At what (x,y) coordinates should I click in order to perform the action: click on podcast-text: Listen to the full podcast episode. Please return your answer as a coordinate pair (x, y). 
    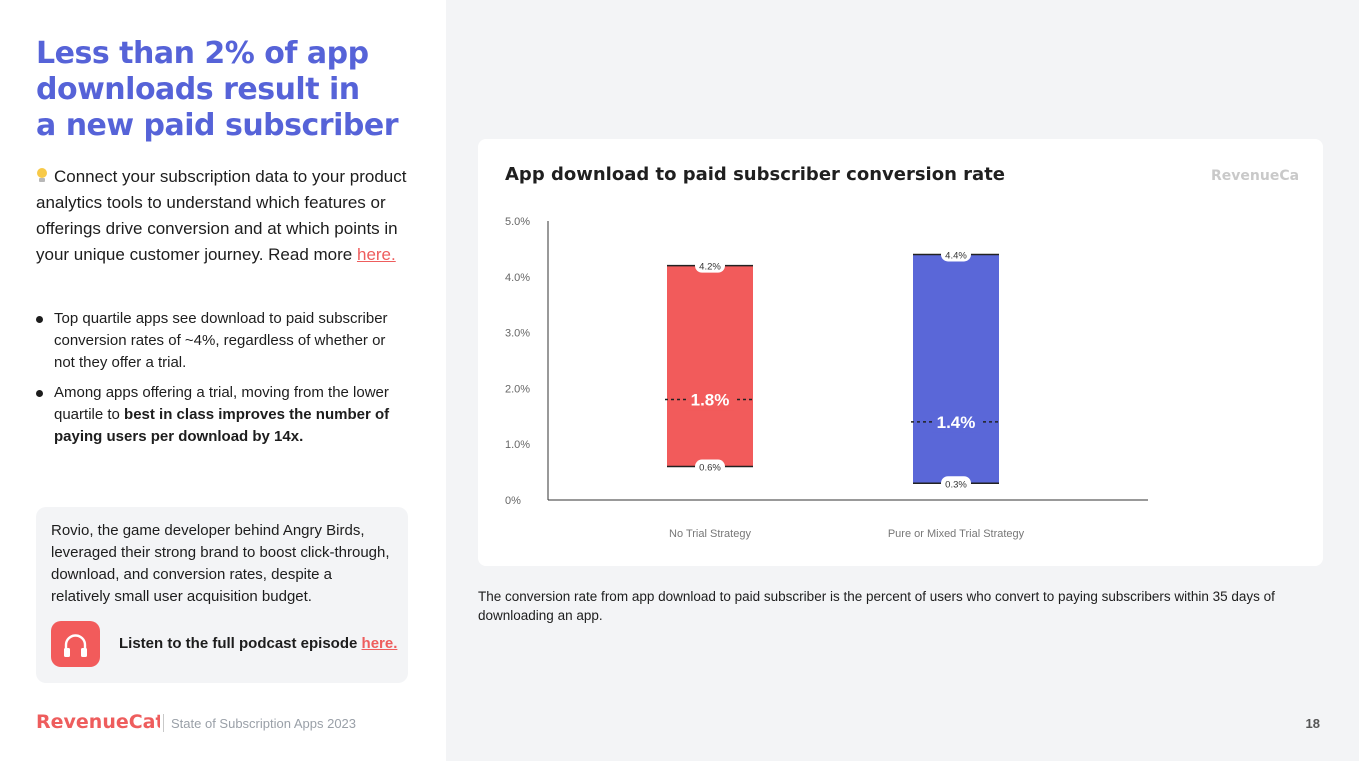
    Looking at the image, I should click on (238, 643).